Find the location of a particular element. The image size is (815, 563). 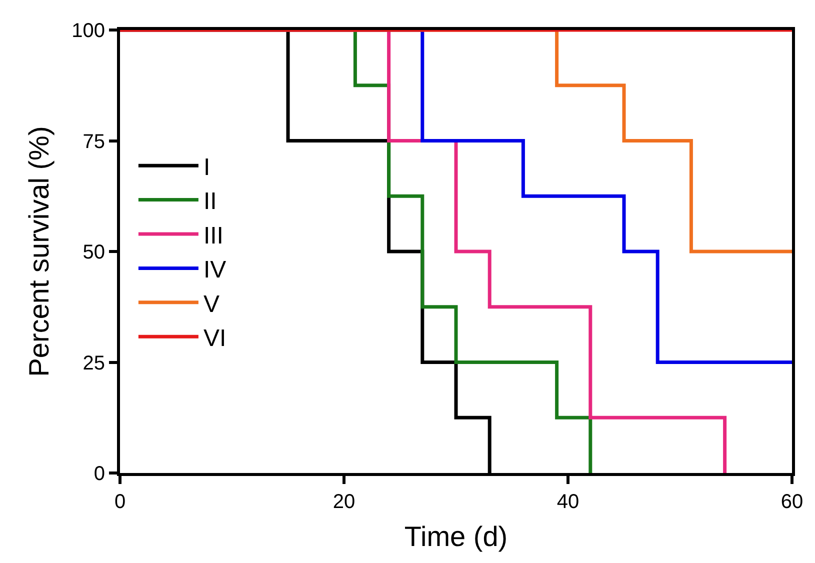

legend-label: VI is located at coordinates (214, 338).